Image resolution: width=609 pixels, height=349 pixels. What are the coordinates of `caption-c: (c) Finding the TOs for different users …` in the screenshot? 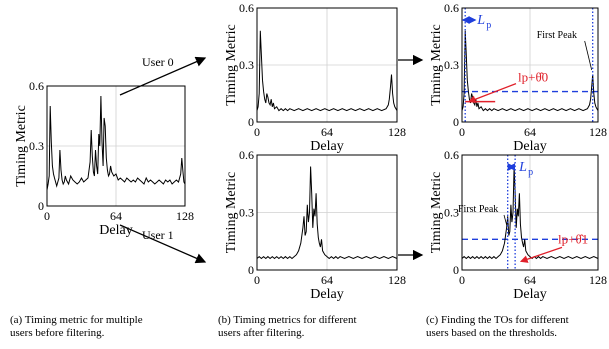 It's located at (497, 327).